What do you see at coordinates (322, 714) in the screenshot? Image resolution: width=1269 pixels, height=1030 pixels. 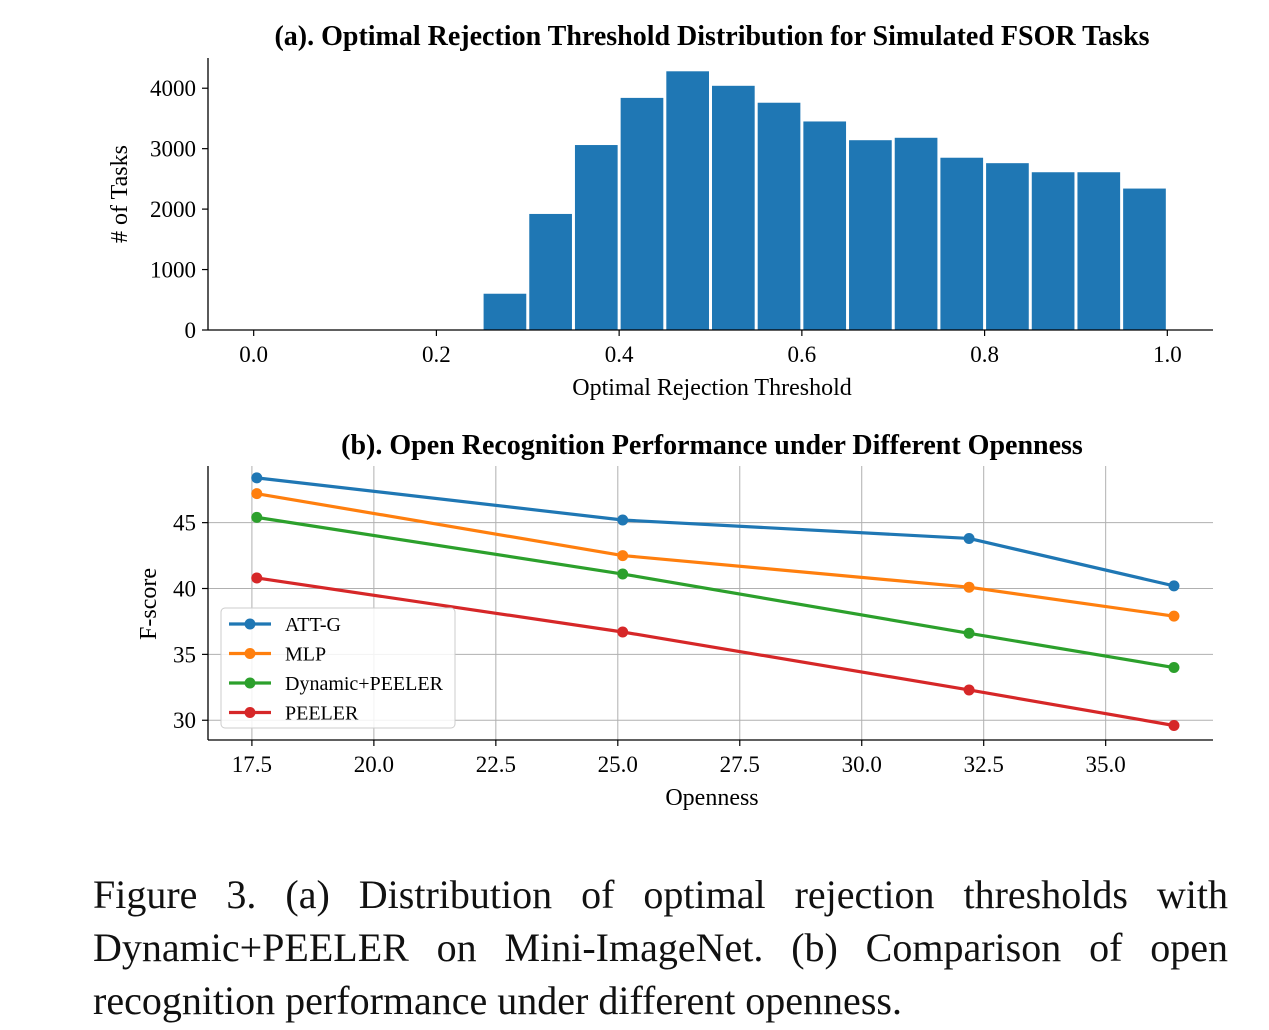 I see `legend-label: PEELER` at bounding box center [322, 714].